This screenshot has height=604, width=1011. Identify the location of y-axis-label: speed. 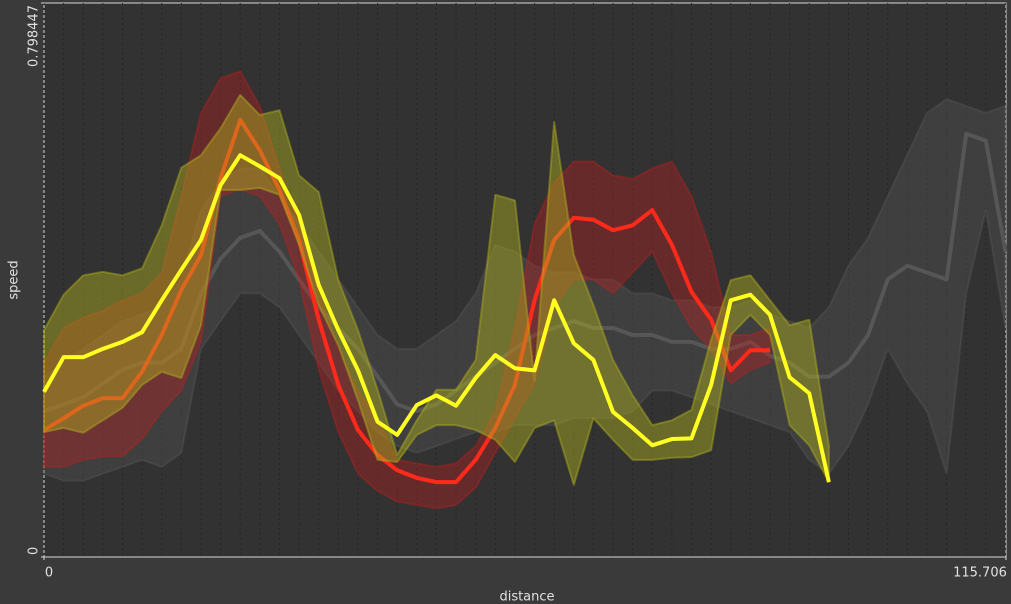
(14, 279).